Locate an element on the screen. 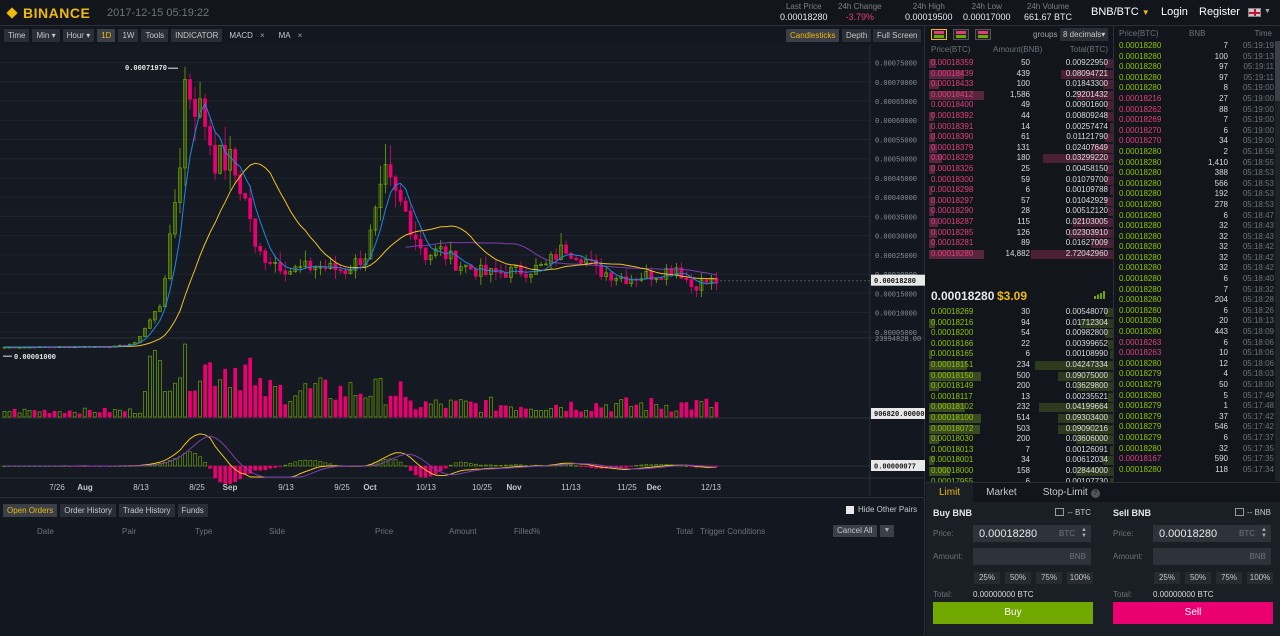 The width and height of the screenshot is (1280, 636). ask-row: 0.00018392 44 0.00809248 is located at coordinates (1019, 116).